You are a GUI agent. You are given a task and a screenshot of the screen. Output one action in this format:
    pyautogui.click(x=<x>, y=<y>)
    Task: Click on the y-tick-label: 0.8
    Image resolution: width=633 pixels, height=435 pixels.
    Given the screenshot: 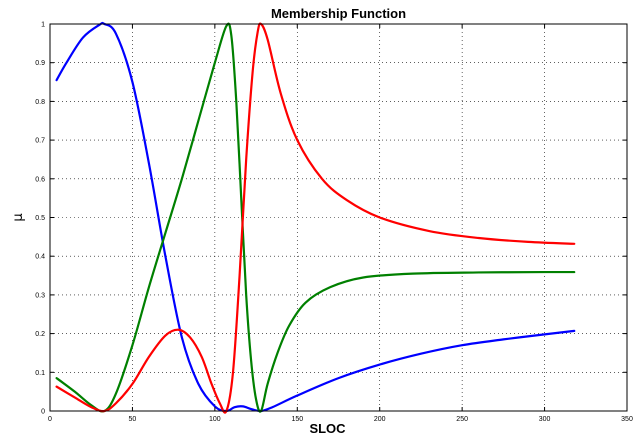 What is the action you would take?
    pyautogui.click(x=40, y=102)
    